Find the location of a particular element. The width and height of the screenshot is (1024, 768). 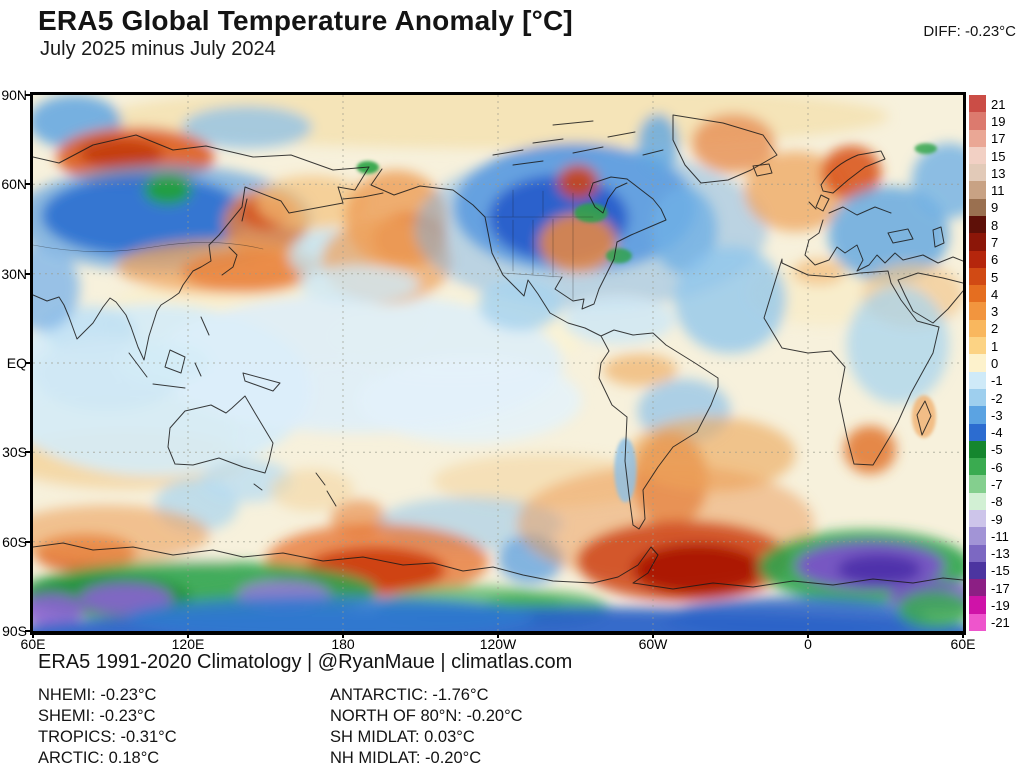

colorbar-label: 17 is located at coordinates (998, 139).